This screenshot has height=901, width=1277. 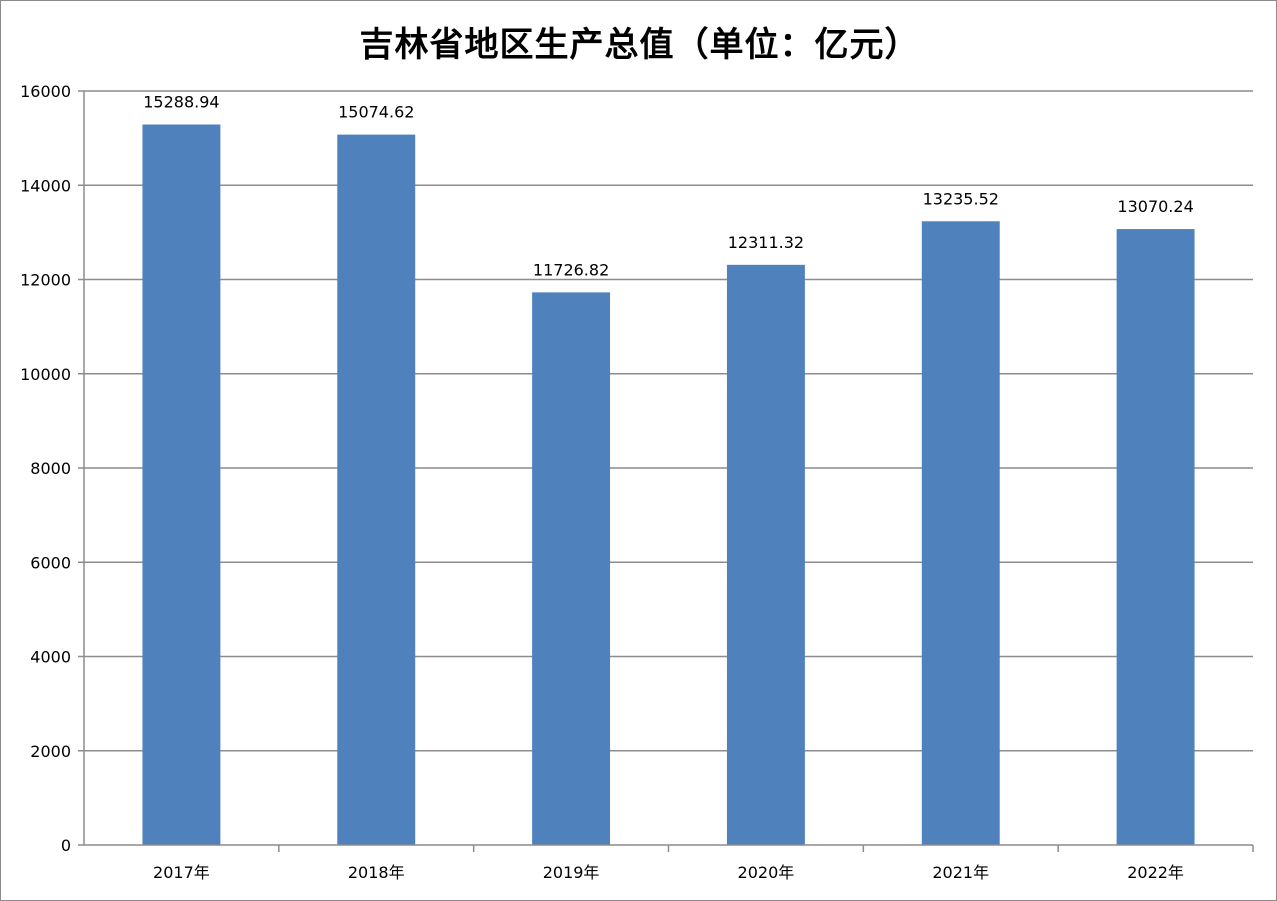 I want to click on y-tick-label: 16000, so click(x=45, y=91).